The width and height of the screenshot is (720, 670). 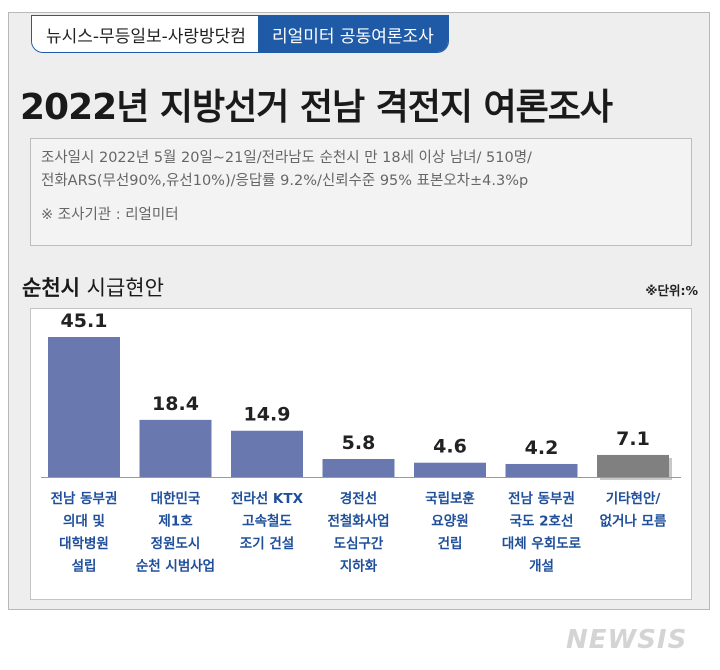 What do you see at coordinates (51, 288) in the screenshot?
I see `subtitle-region: 순천시` at bounding box center [51, 288].